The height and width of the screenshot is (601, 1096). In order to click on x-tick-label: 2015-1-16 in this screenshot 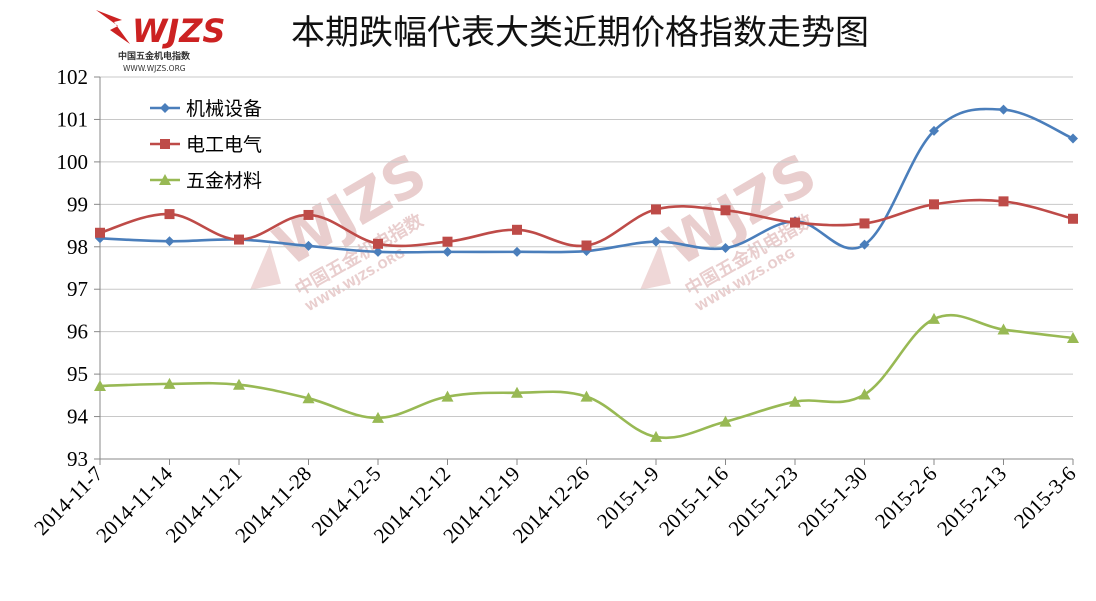, I will do `click(693, 501)`.